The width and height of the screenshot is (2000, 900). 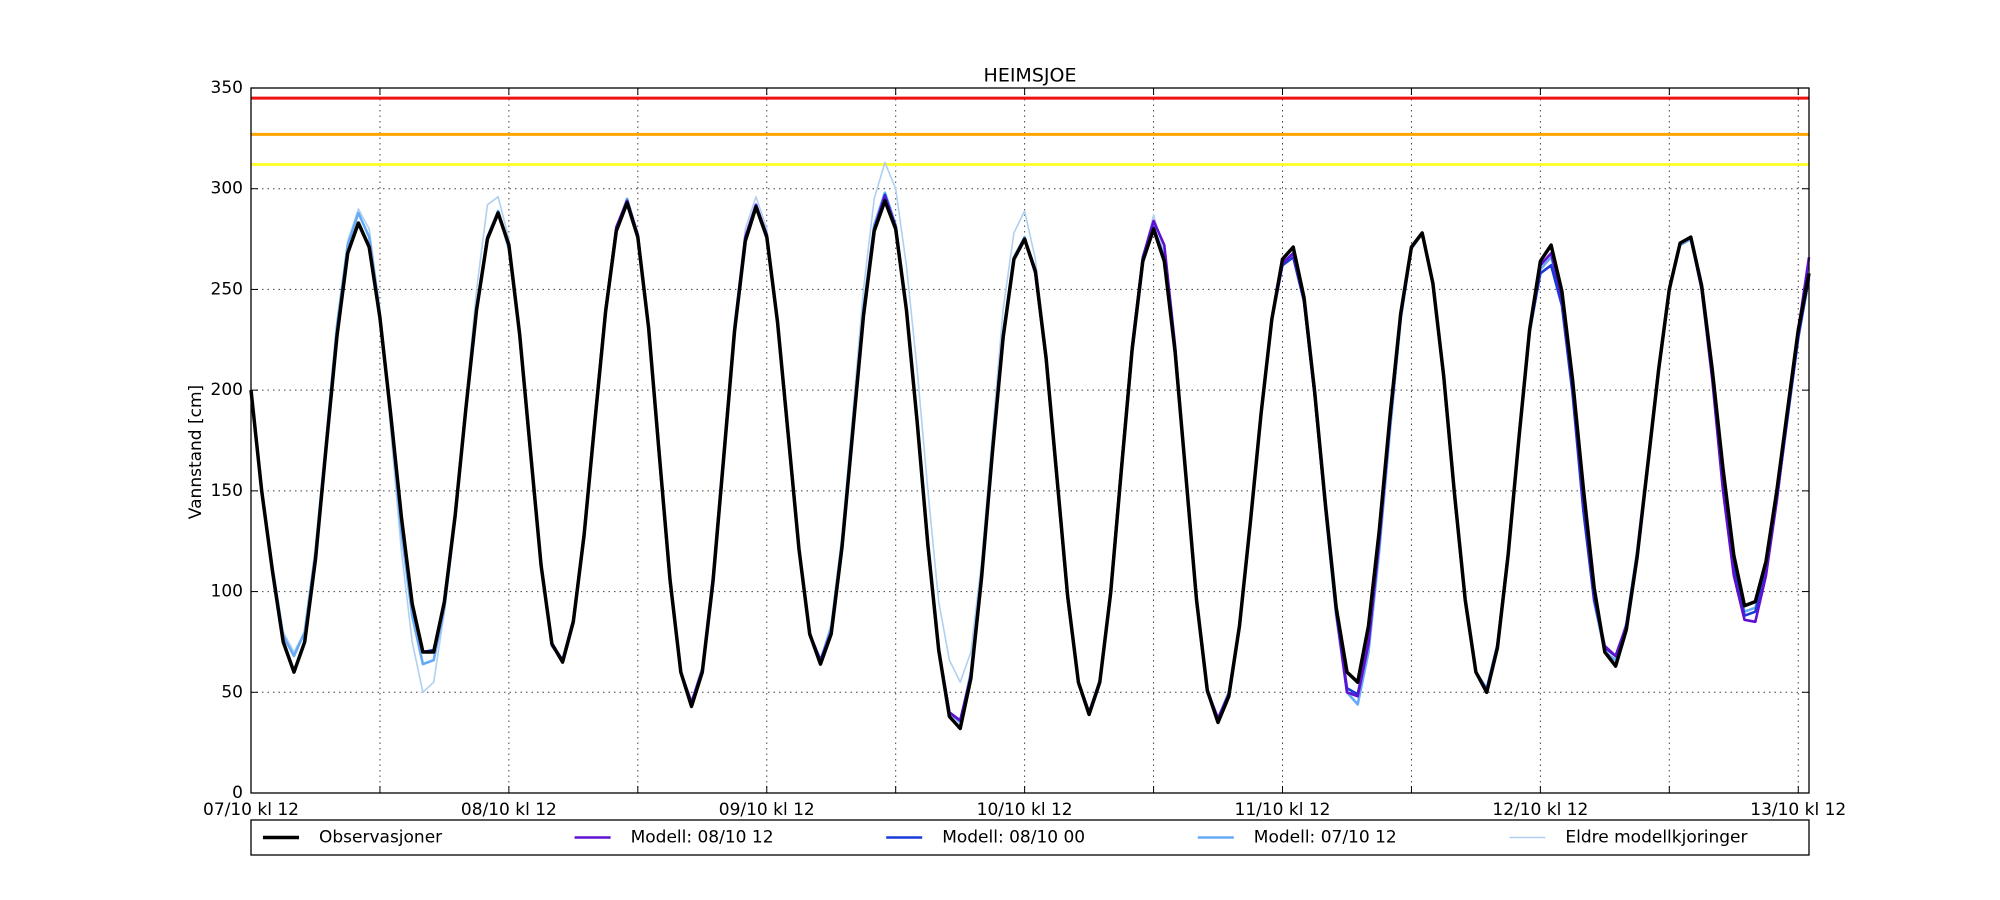 What do you see at coordinates (1798, 810) in the screenshot?
I see `x-tick-label: 13/10 kl 12` at bounding box center [1798, 810].